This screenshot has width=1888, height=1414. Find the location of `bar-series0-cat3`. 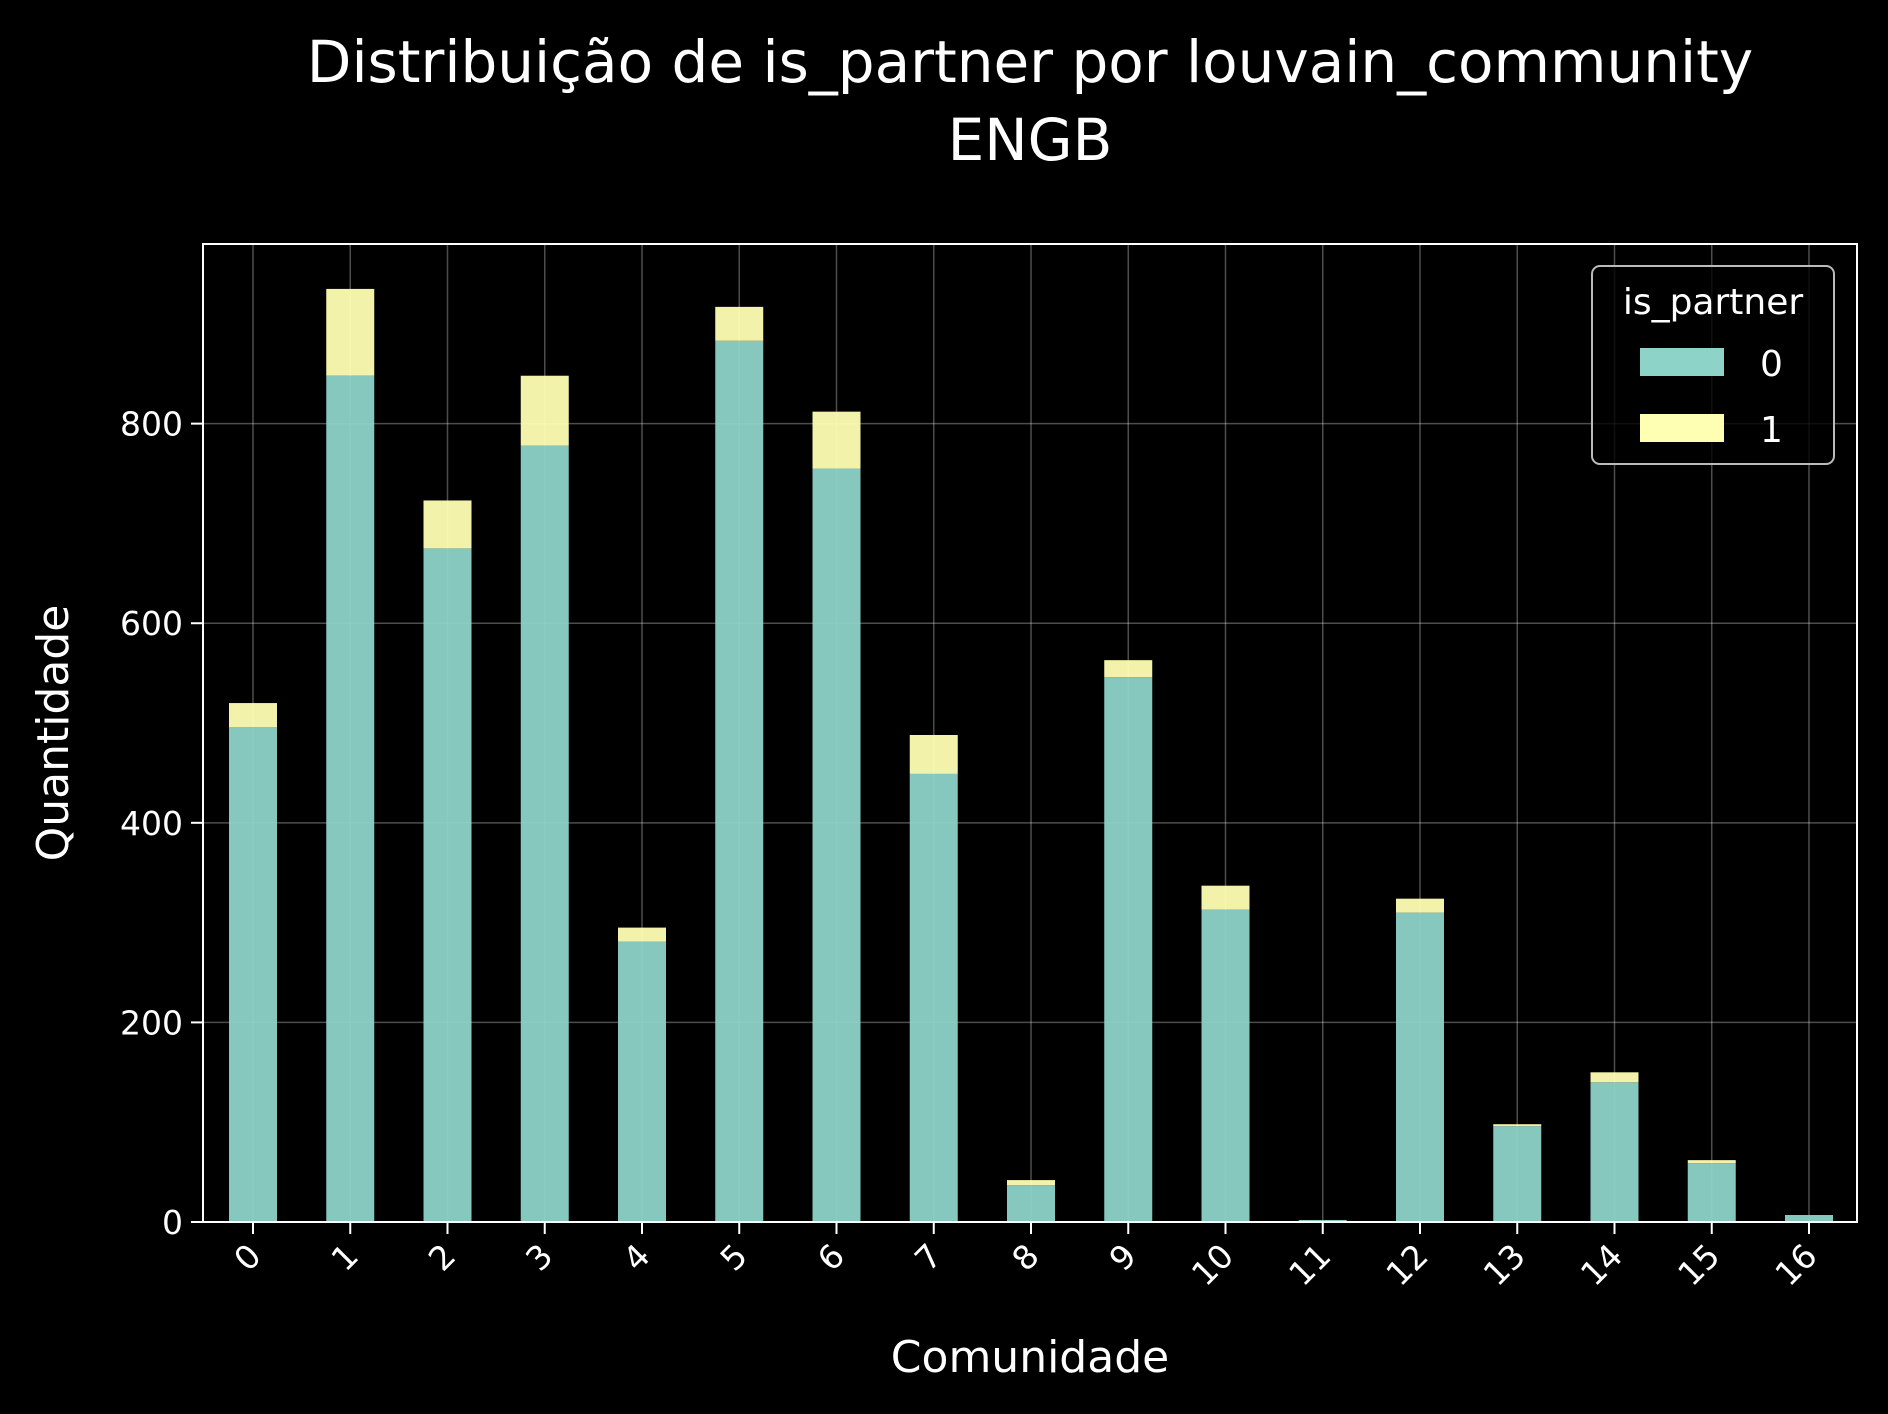

bar-series0-cat3 is located at coordinates (544, 833).